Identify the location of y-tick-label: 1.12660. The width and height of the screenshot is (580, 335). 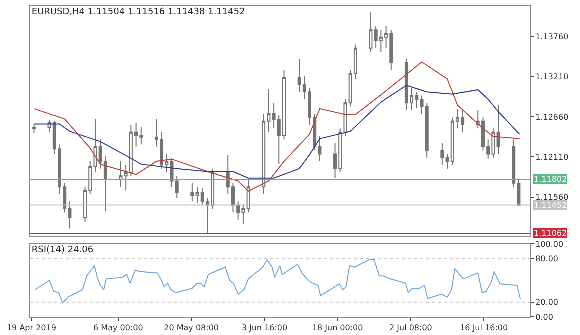
(552, 117).